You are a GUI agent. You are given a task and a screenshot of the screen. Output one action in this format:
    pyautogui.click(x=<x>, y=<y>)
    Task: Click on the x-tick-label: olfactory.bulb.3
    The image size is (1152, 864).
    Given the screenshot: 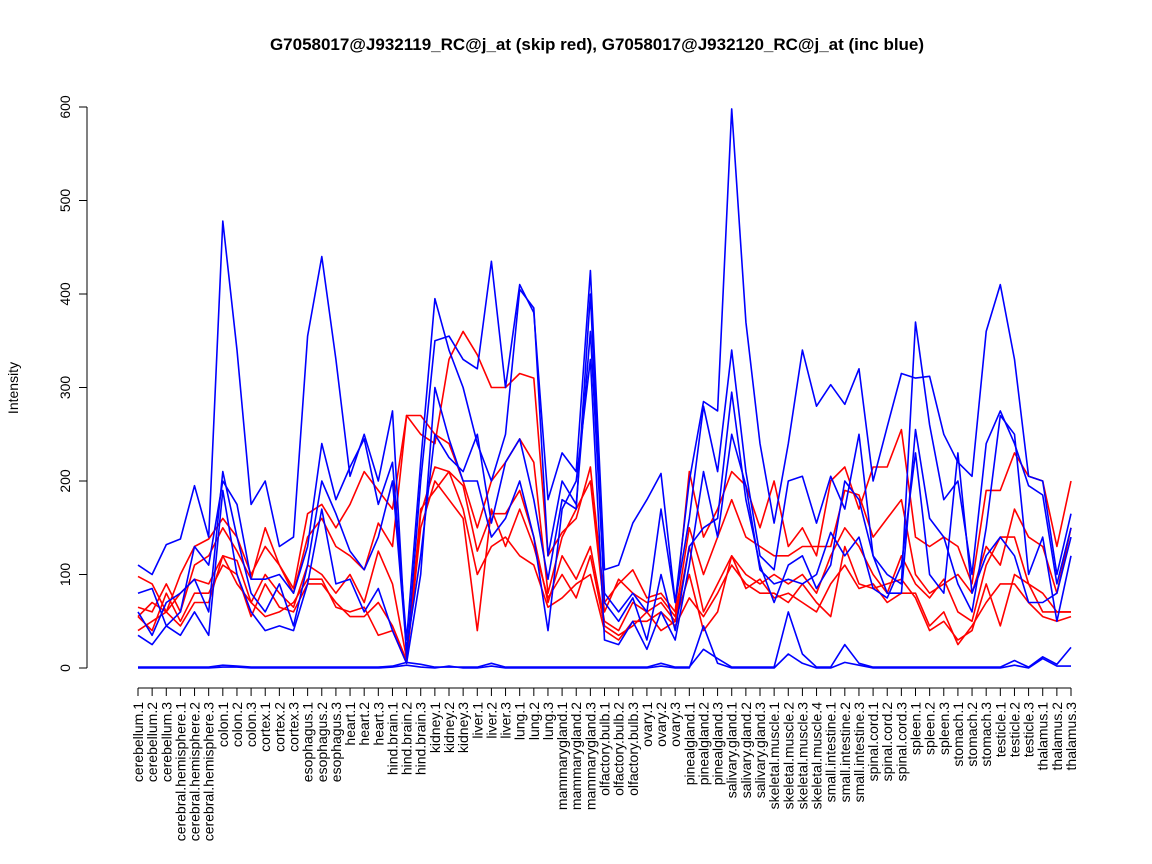 What is the action you would take?
    pyautogui.click(x=633, y=749)
    